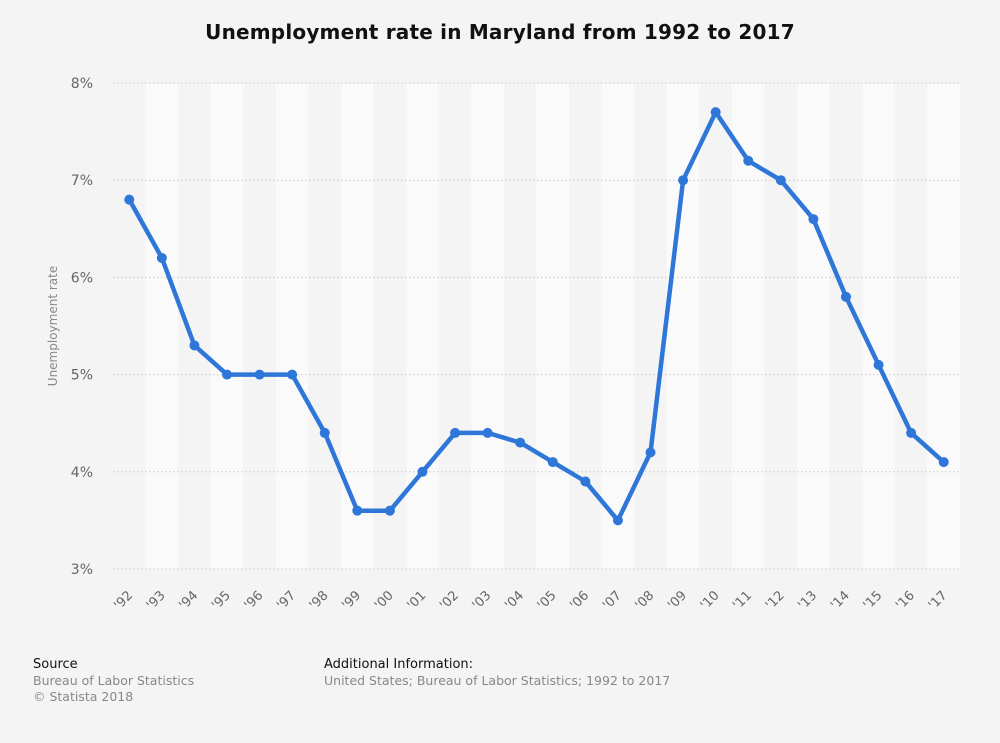 This screenshot has width=1000, height=743. What do you see at coordinates (221, 600) in the screenshot?
I see `x-tick-label: '95` at bounding box center [221, 600].